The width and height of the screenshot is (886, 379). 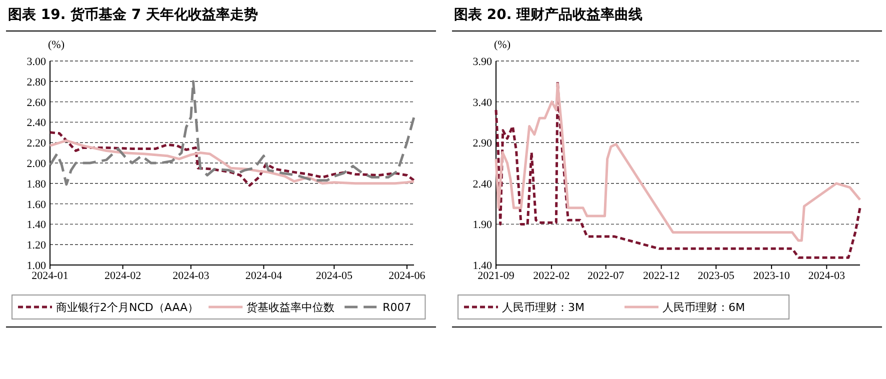 I want to click on x-tick-label: 2024-05, so click(x=334, y=276).